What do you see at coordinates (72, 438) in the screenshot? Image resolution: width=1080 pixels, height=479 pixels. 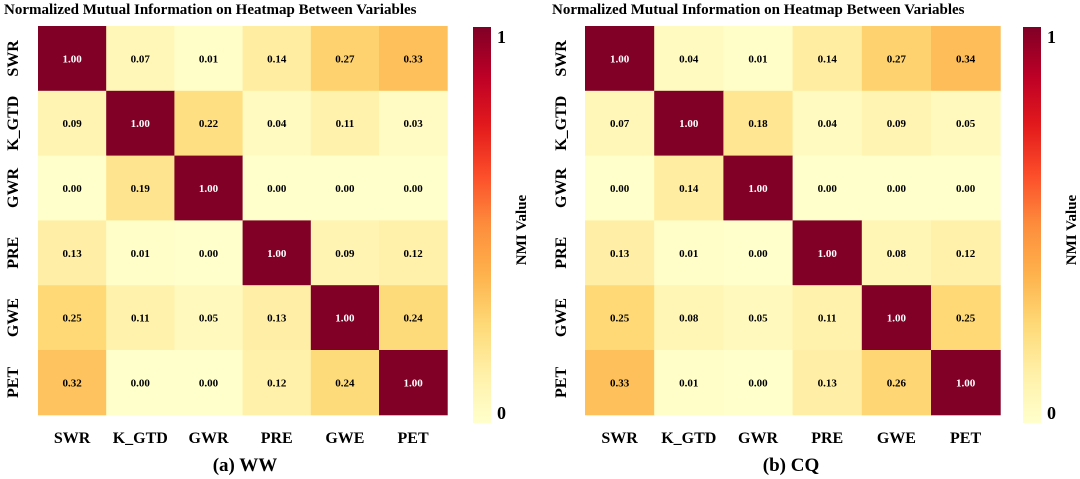 I see `x-tick-label: SWR` at bounding box center [72, 438].